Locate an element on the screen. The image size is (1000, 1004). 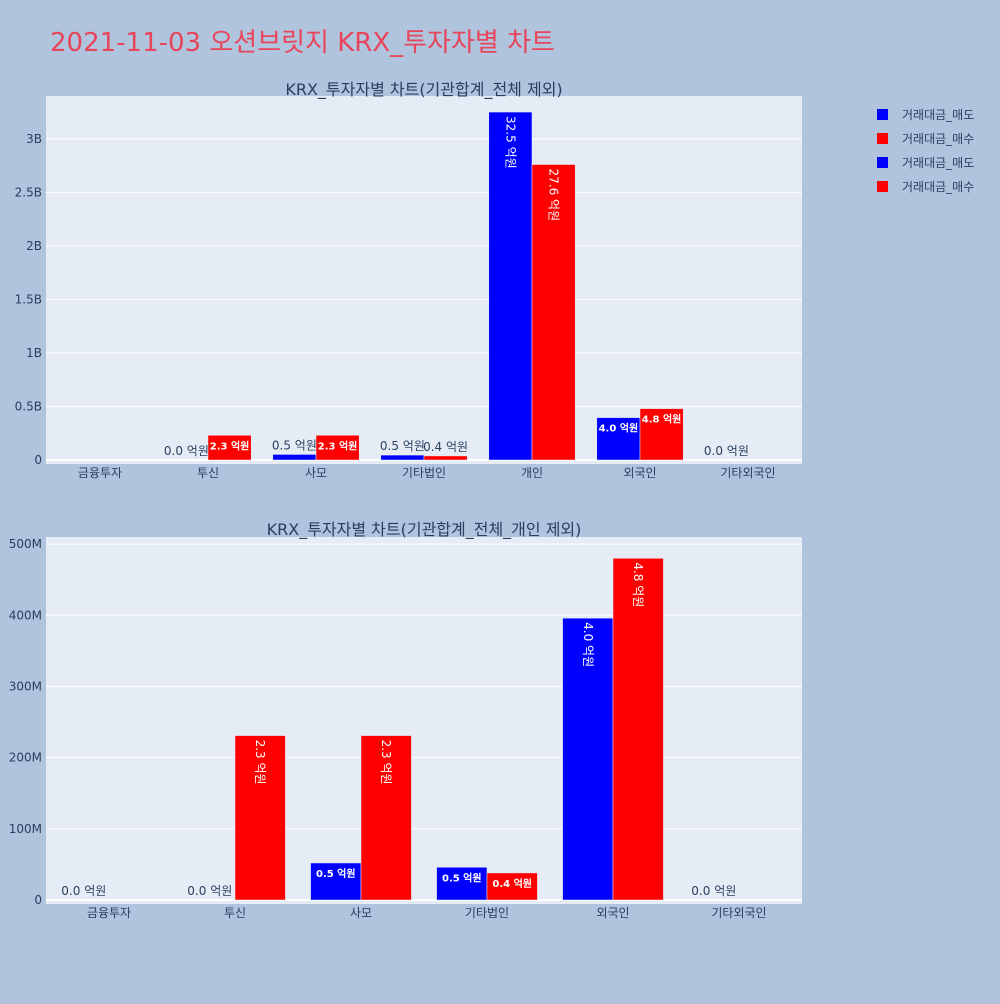
chart2-y-tick-label: 0 is located at coordinates (38, 900).